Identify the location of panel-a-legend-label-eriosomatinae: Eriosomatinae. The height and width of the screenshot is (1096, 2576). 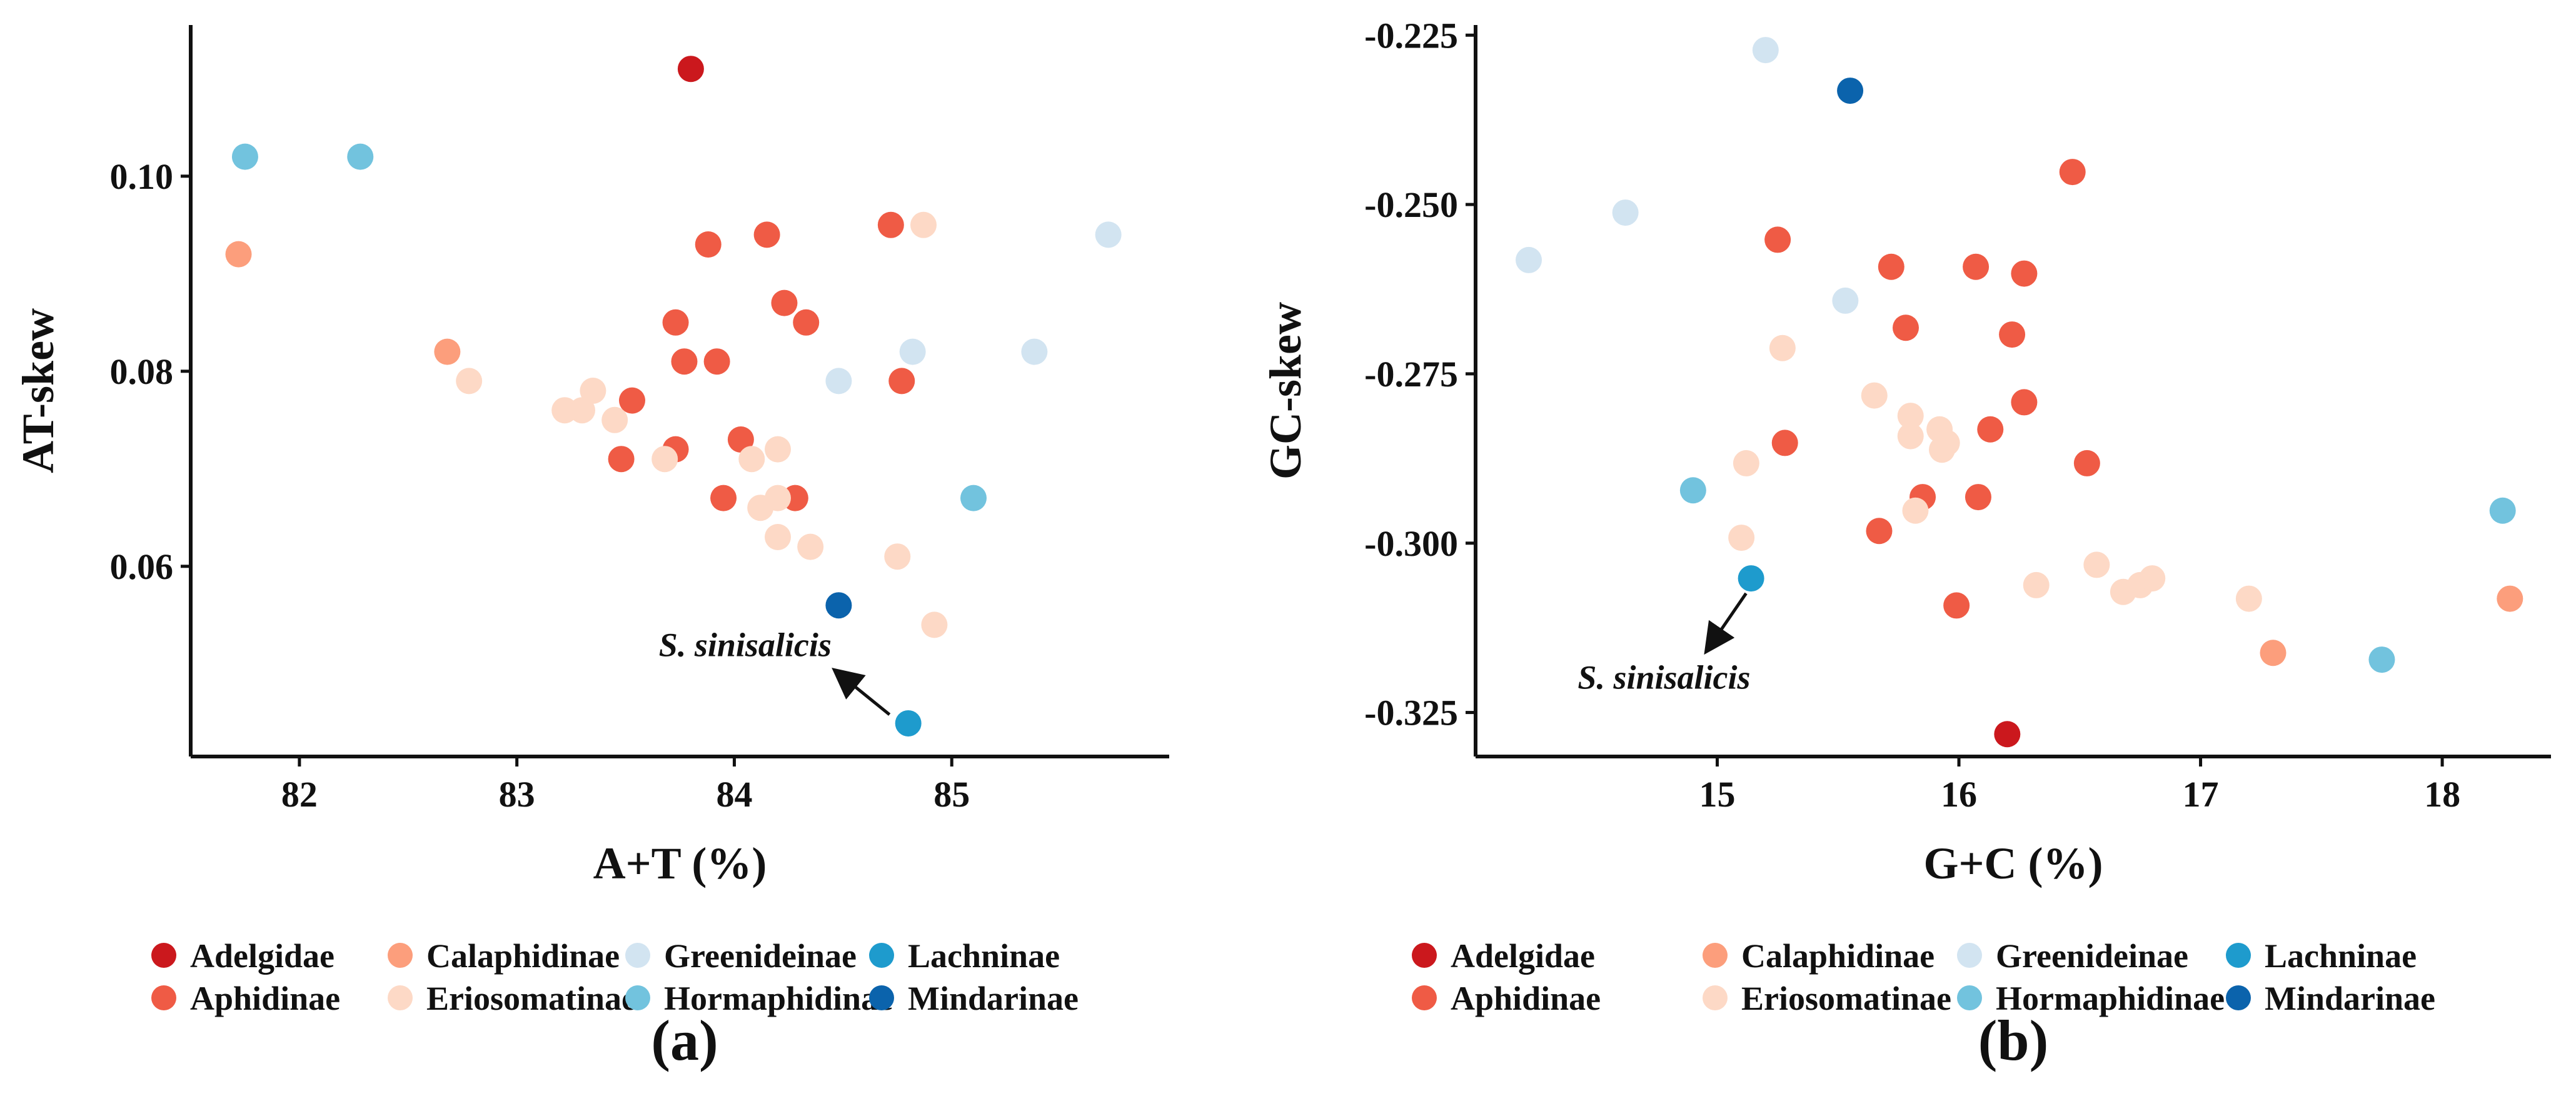
(531, 998).